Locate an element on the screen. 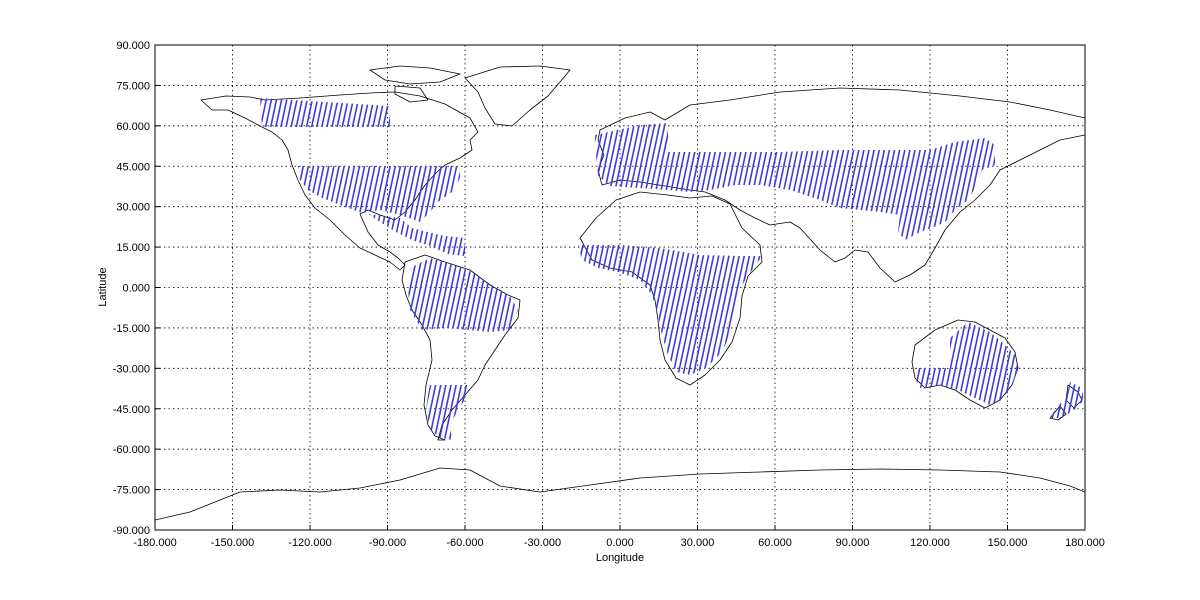 Image resolution: width=1200 pixels, height=600 pixels. y-tick-label: -90.000 is located at coordinates (131, 531).